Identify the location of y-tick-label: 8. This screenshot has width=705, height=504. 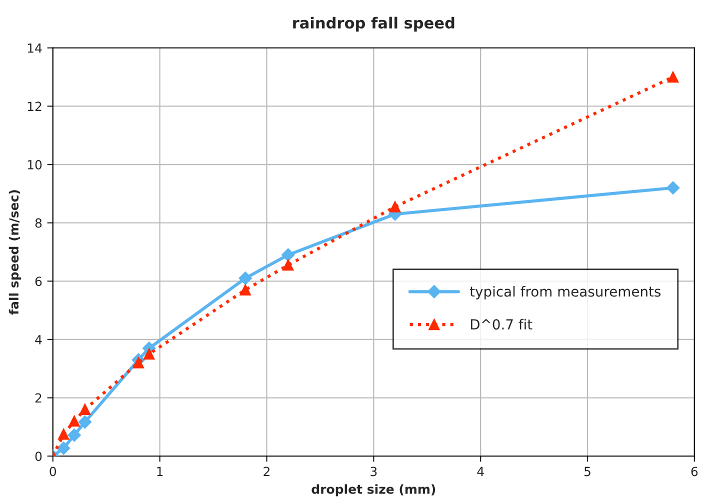
(38, 223).